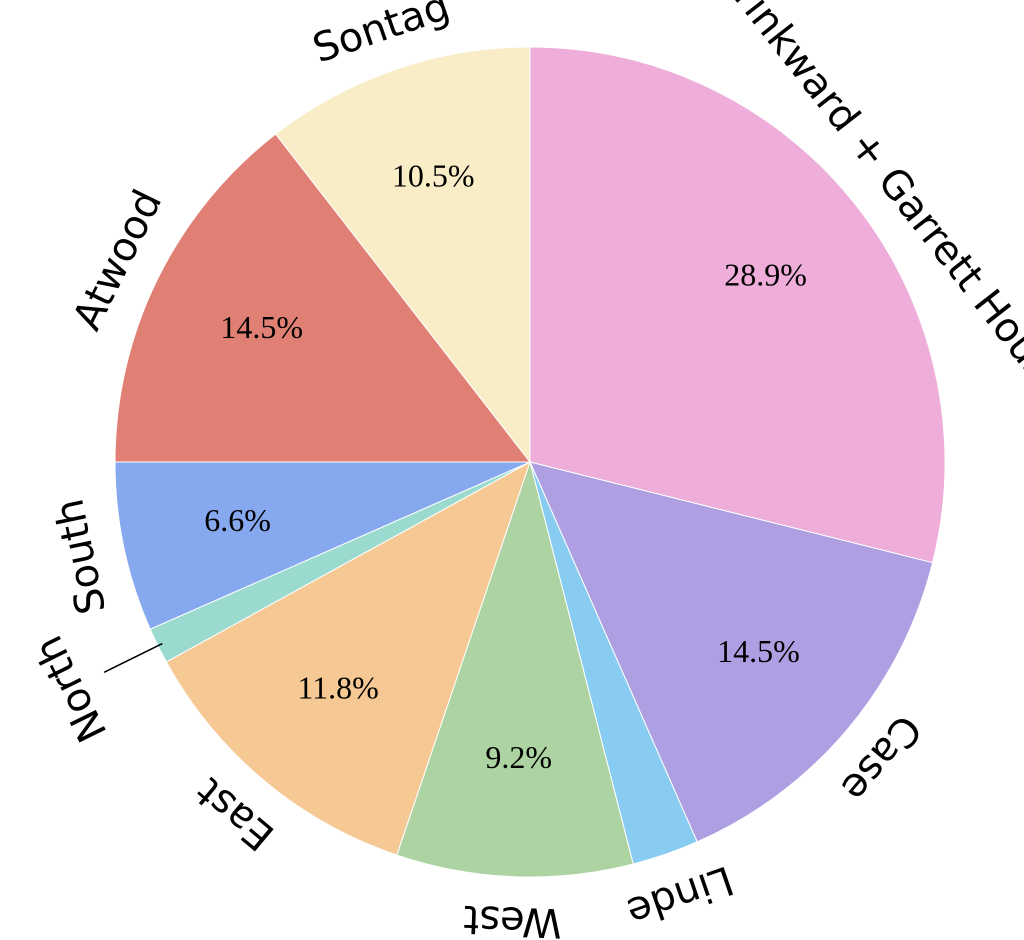 This screenshot has height=940, width=1024. I want to click on leader-line, so click(133, 657).